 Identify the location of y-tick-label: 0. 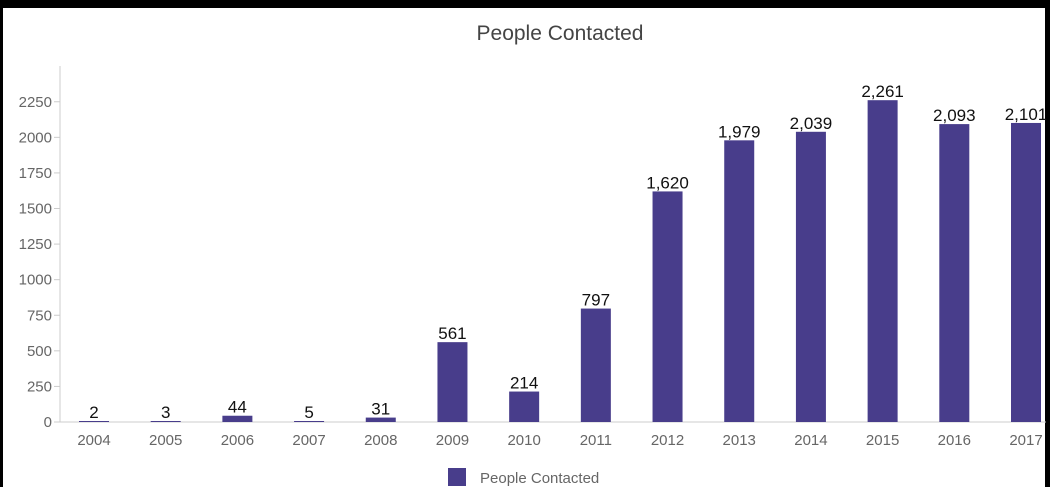
(48, 422).